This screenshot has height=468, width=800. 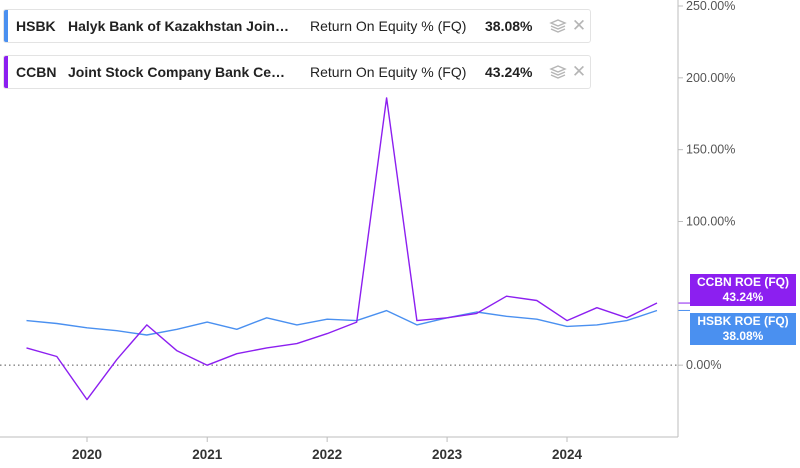 I want to click on y-tick-label: 200.00%, so click(x=710, y=78).